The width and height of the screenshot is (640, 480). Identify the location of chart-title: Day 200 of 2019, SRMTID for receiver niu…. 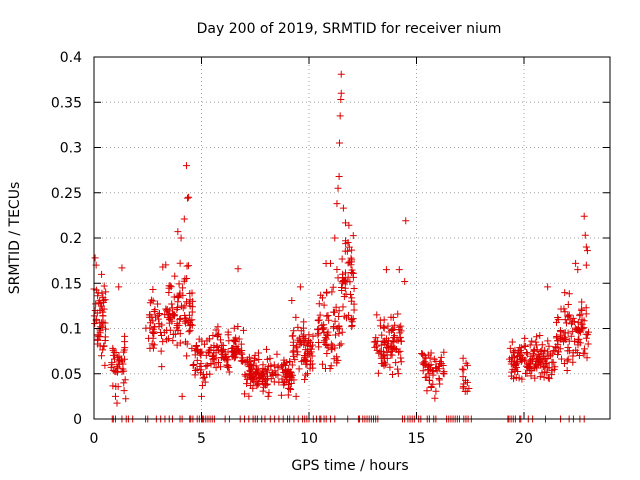
(349, 29).